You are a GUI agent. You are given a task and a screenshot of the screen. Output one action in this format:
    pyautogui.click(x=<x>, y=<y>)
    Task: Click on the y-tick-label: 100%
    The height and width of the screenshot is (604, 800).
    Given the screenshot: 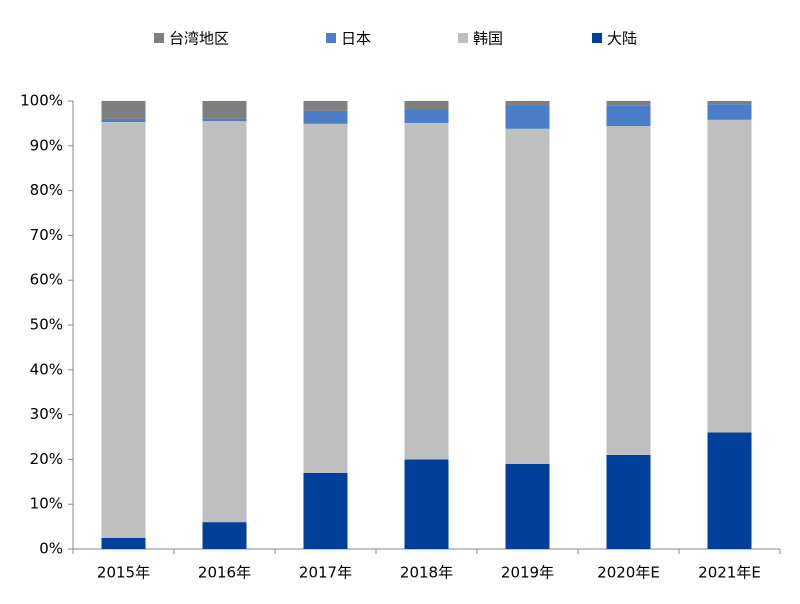 What is the action you would take?
    pyautogui.click(x=41, y=101)
    